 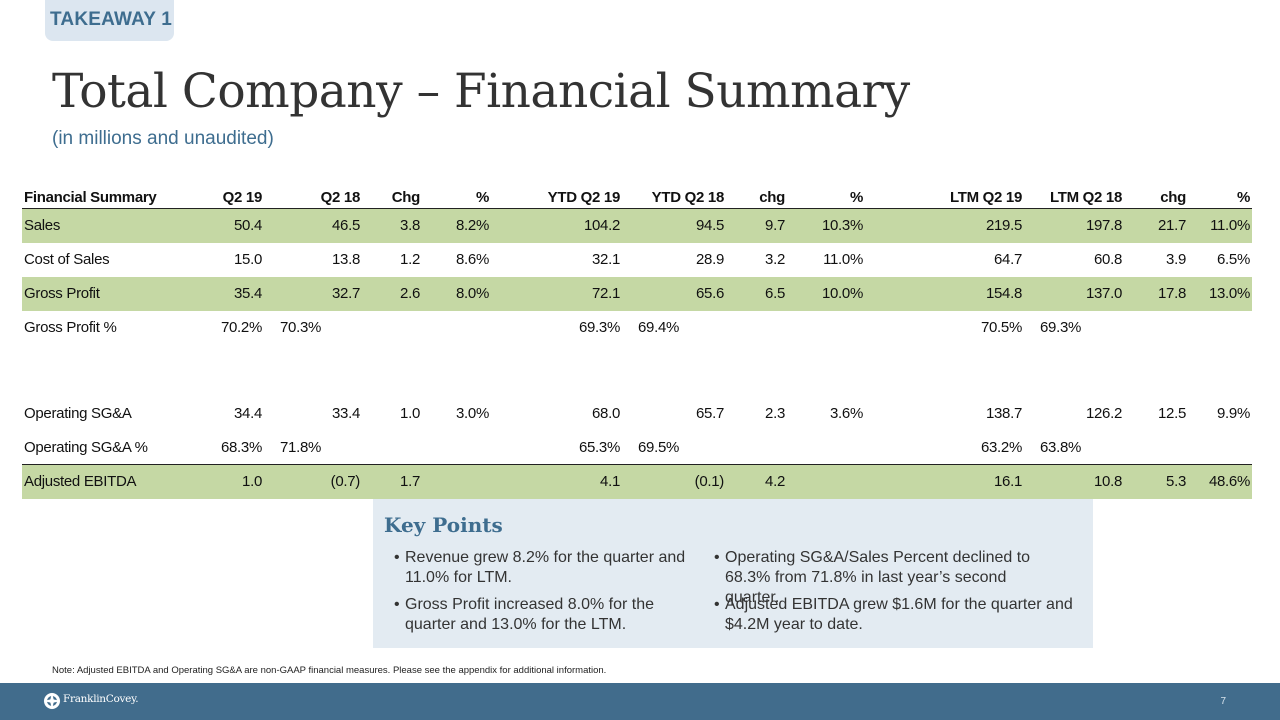 What do you see at coordinates (1156, 481) in the screenshot?
I see `table-cell: 5.3` at bounding box center [1156, 481].